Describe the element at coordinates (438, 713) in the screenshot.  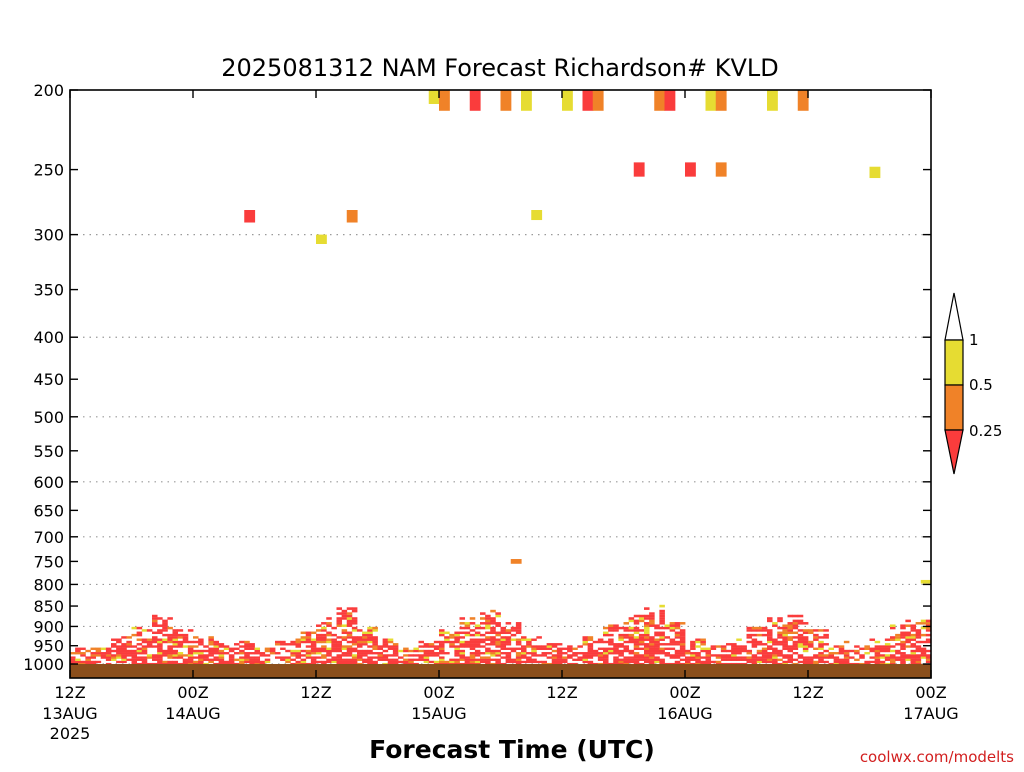
I see `x-tick-label: 15AUG` at that location.